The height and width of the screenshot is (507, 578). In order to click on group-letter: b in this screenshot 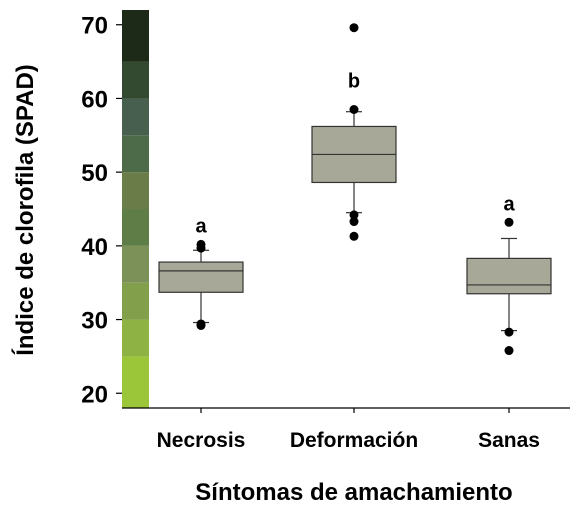, I will do `click(354, 82)`.